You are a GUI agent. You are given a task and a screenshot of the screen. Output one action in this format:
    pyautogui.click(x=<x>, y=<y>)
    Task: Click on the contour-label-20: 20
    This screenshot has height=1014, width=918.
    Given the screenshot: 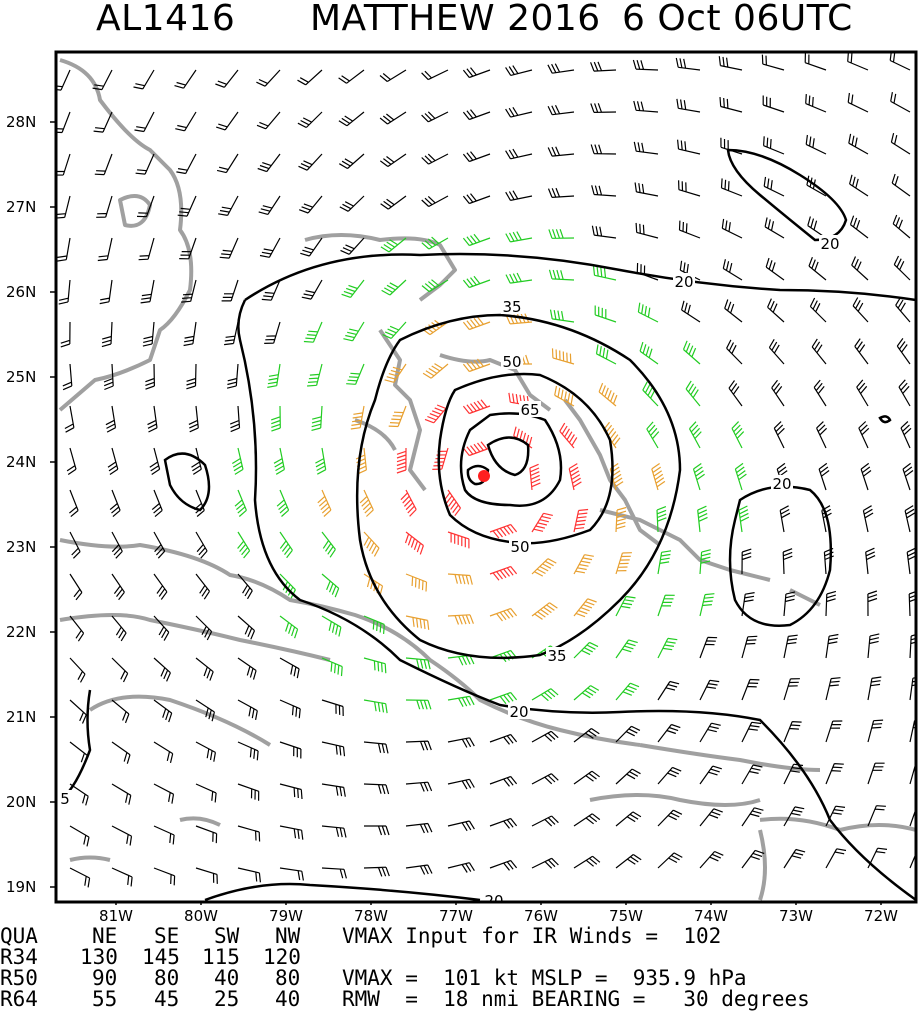 What is the action you would take?
    pyautogui.click(x=683, y=282)
    